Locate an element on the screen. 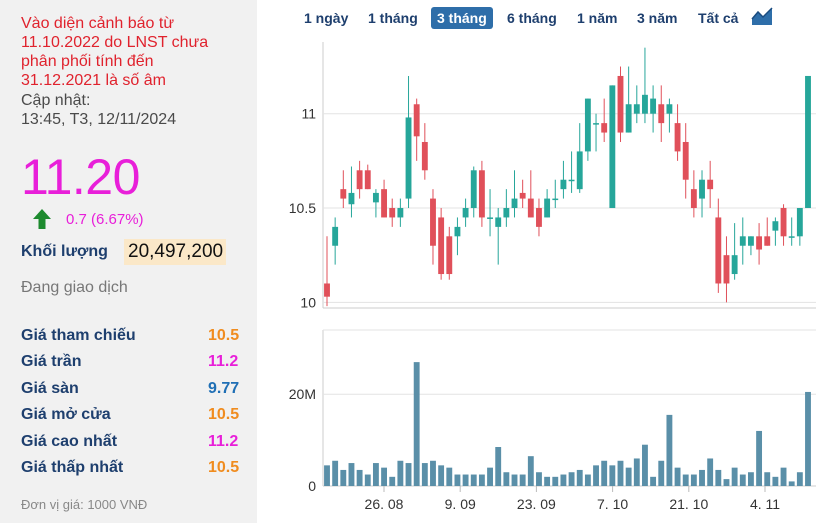 This screenshot has height=523, width=839. x-tick-label: 7. 10 is located at coordinates (612, 504).